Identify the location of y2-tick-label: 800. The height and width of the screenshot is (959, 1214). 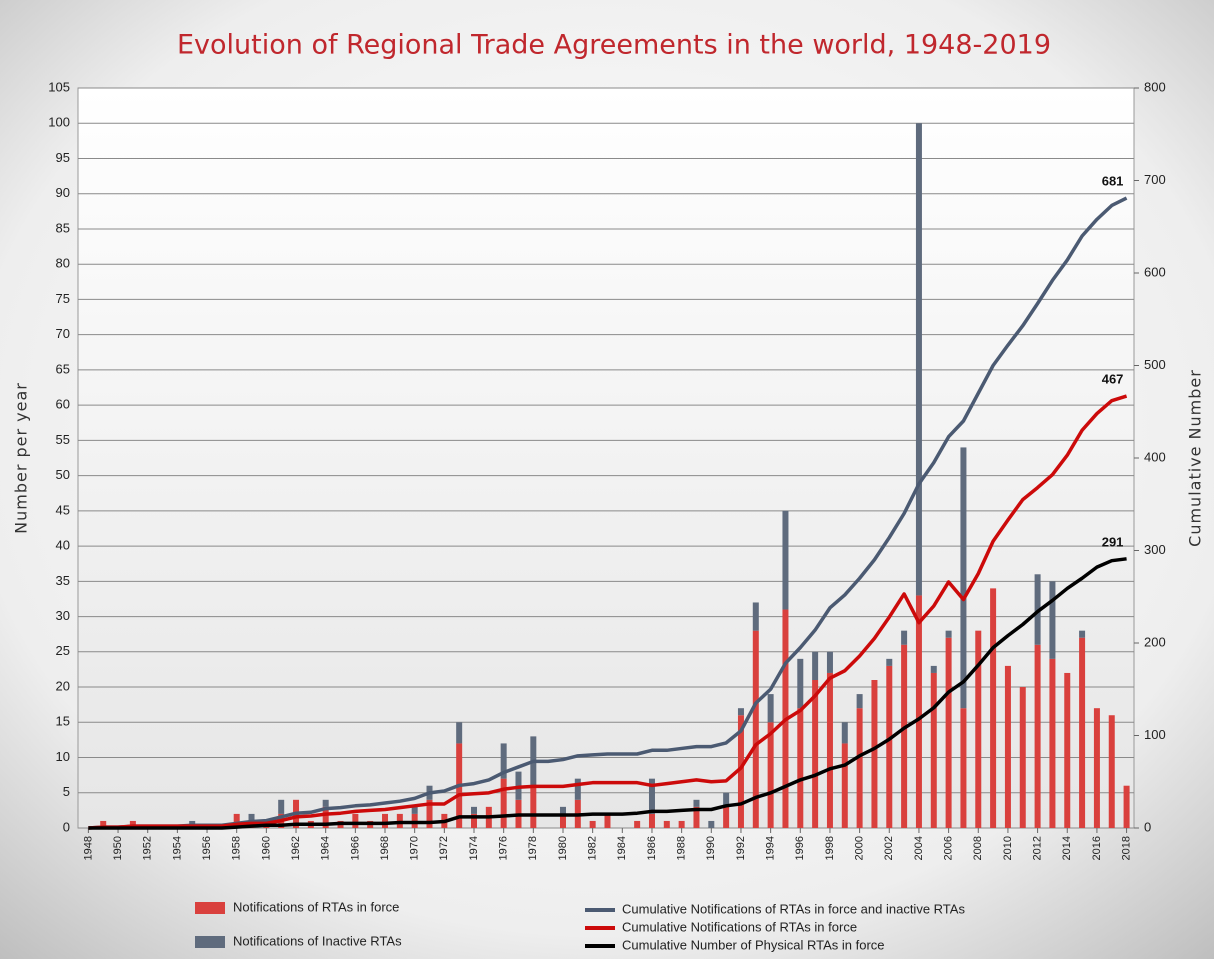
(1155, 86).